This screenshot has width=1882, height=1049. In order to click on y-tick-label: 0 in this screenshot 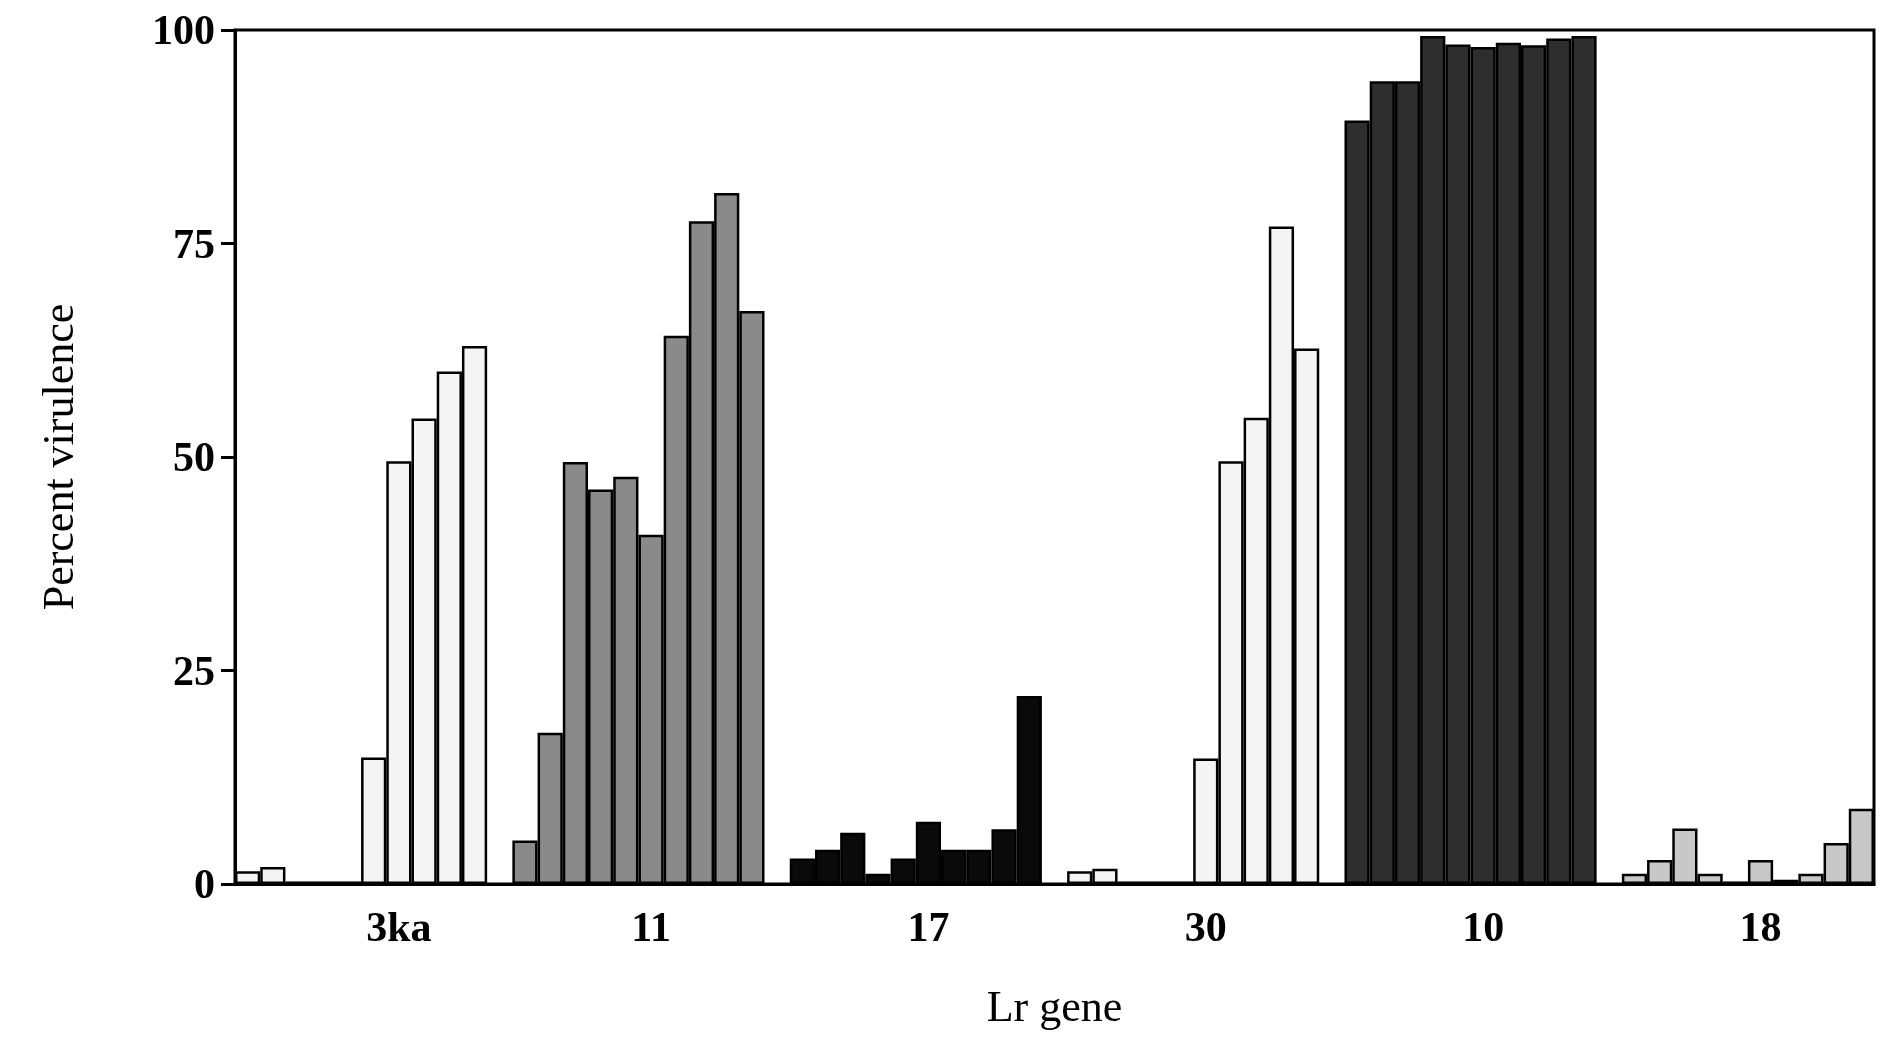, I will do `click(204, 884)`.